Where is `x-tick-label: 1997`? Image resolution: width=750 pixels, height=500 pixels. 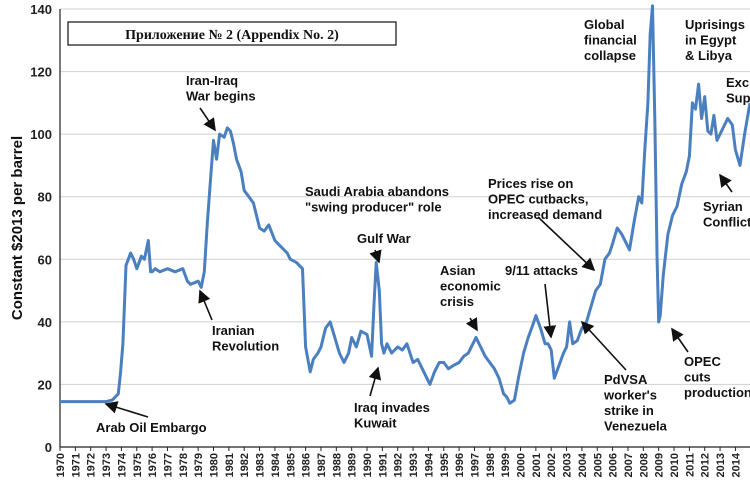 x-tick-label: 1997 is located at coordinates (475, 465).